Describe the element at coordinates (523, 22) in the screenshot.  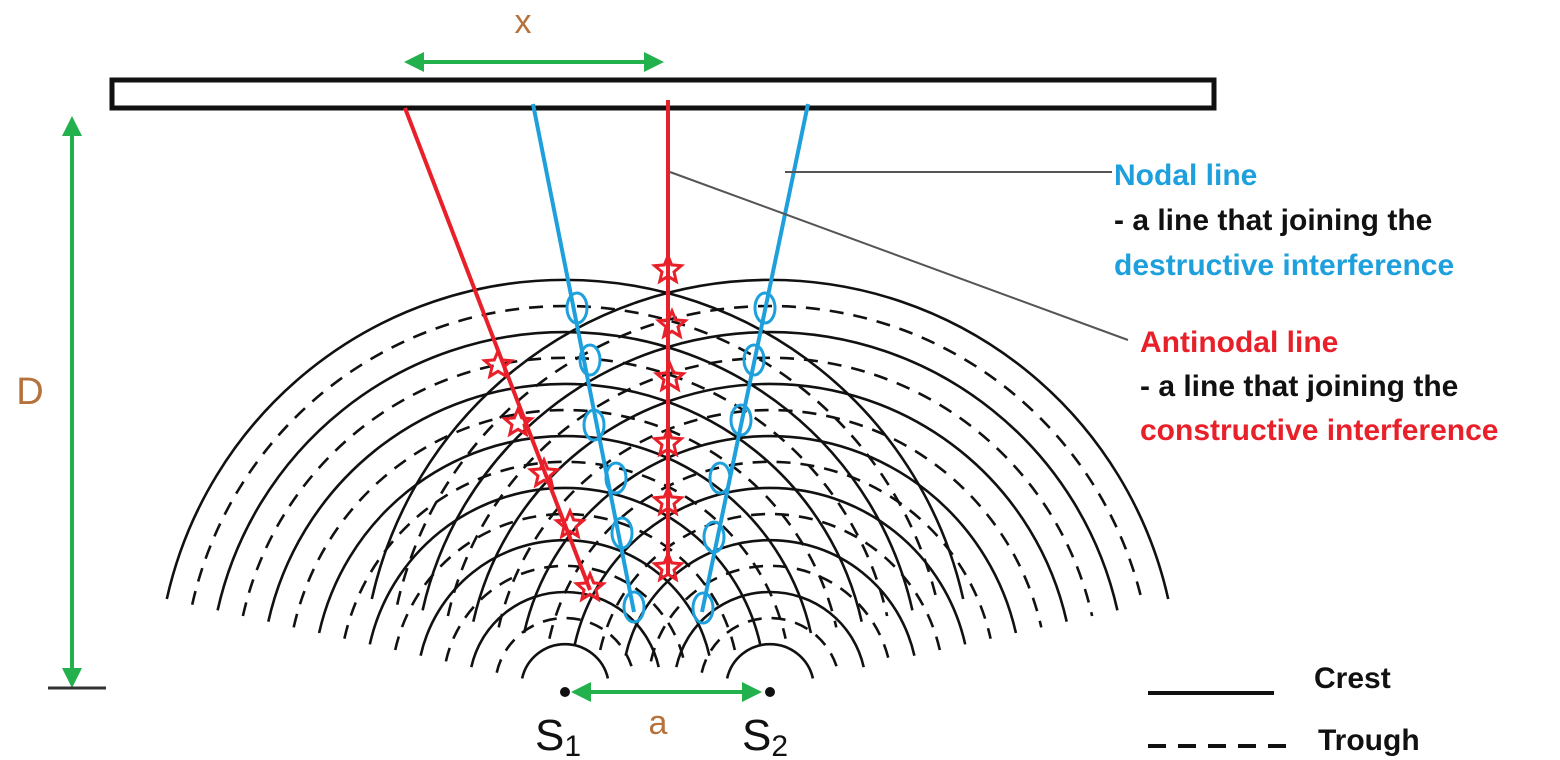
I see `x-label: x` at that location.